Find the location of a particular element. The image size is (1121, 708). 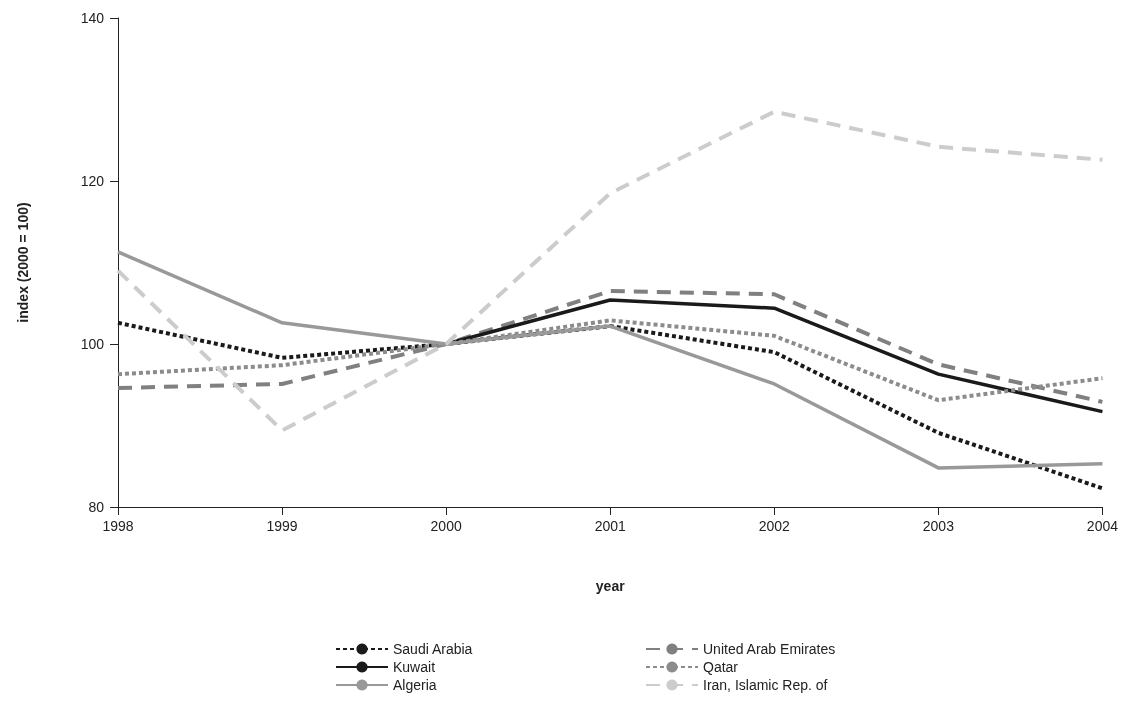

y-tick-label: 140 is located at coordinates (92, 18).